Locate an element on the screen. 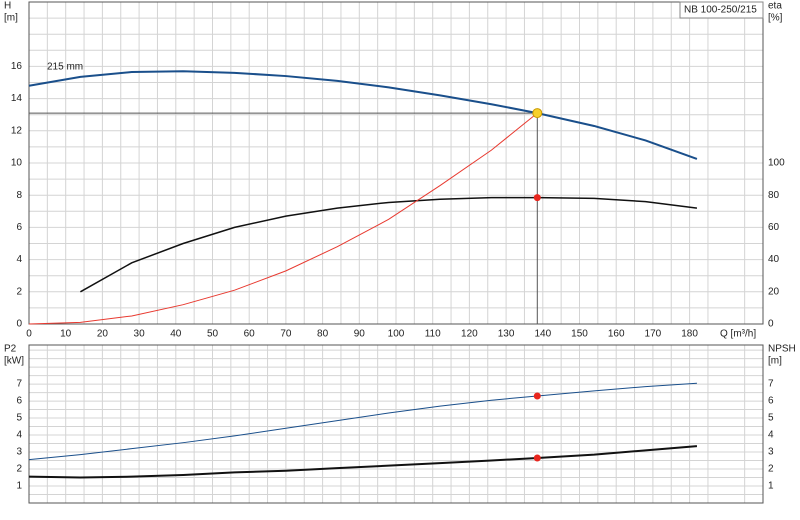 The height and width of the screenshot is (520, 800). y2-tick-label: 0 is located at coordinates (771, 324).